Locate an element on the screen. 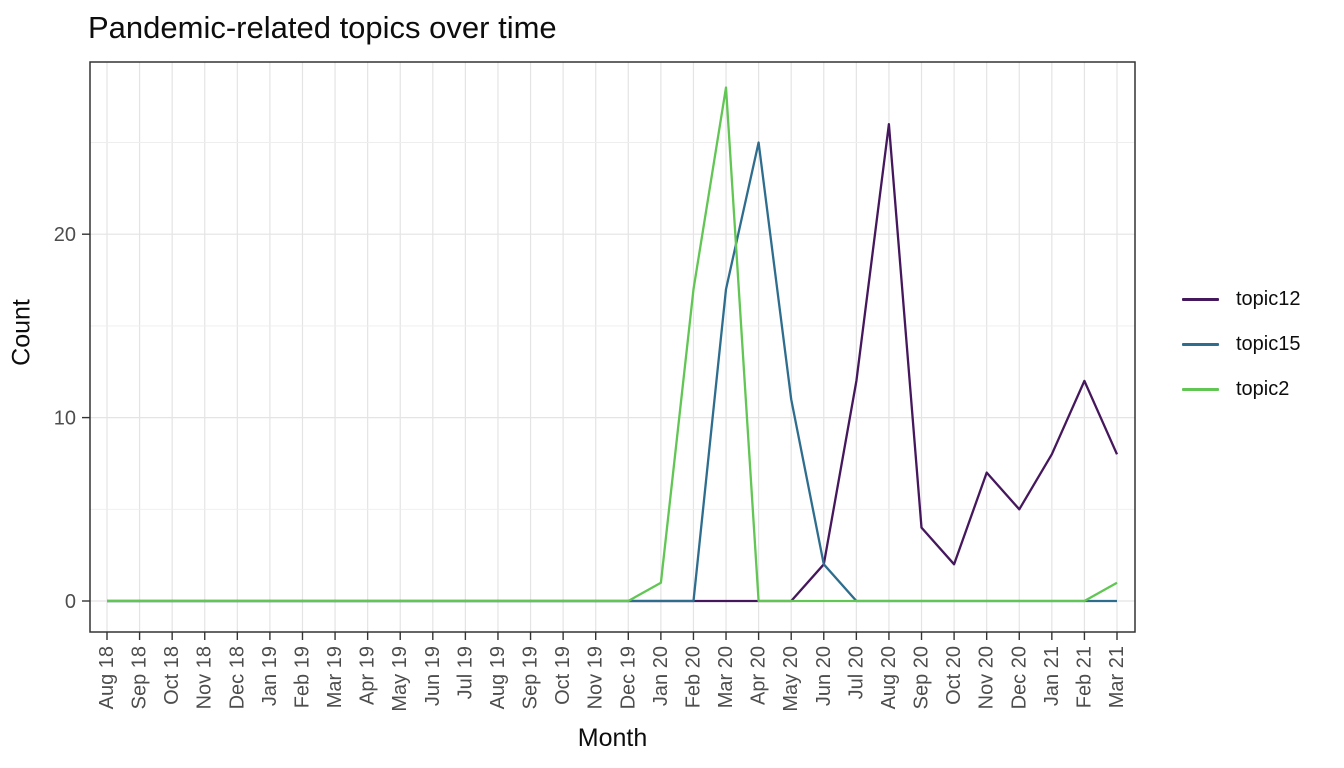 The width and height of the screenshot is (1344, 768). x-tick-label: Oct 20 is located at coordinates (954, 675).